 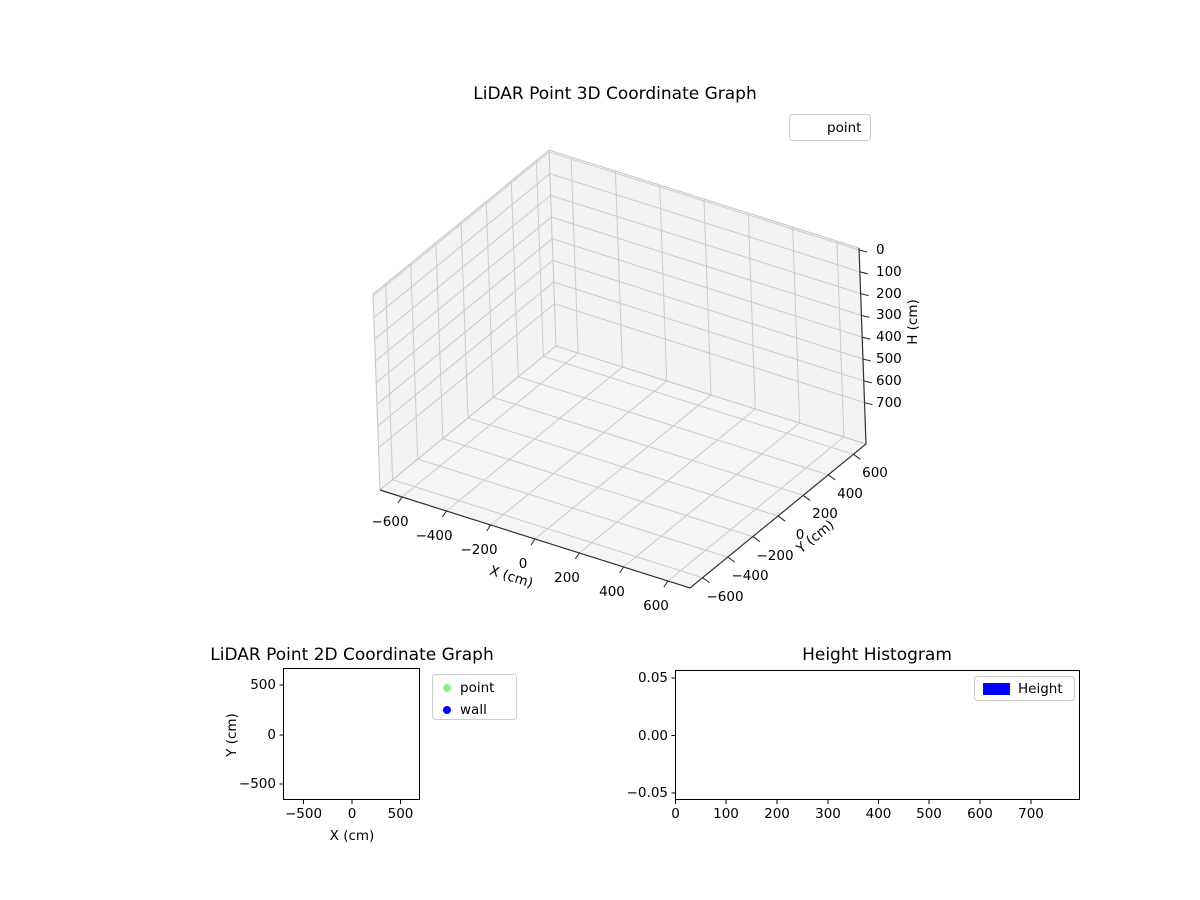 I want to click on x-tick-label: −500, so click(x=303, y=814).